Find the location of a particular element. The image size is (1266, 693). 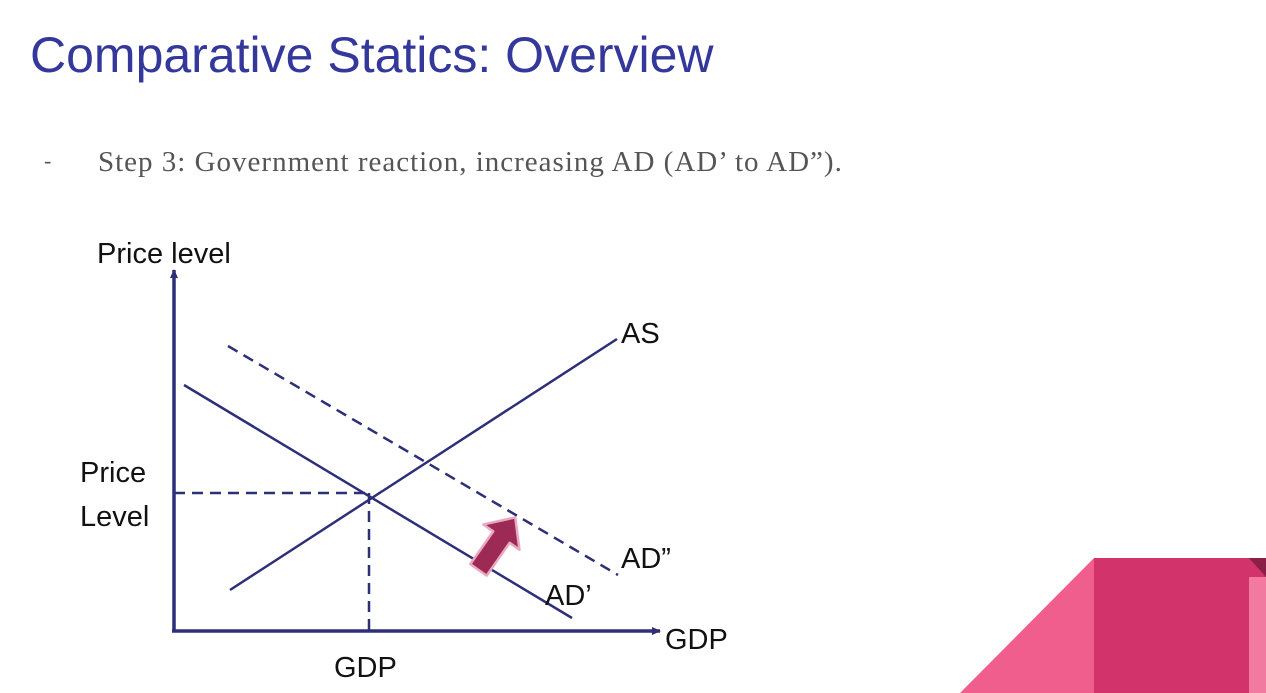

corner-shape-edge is located at coordinates (1257, 567).